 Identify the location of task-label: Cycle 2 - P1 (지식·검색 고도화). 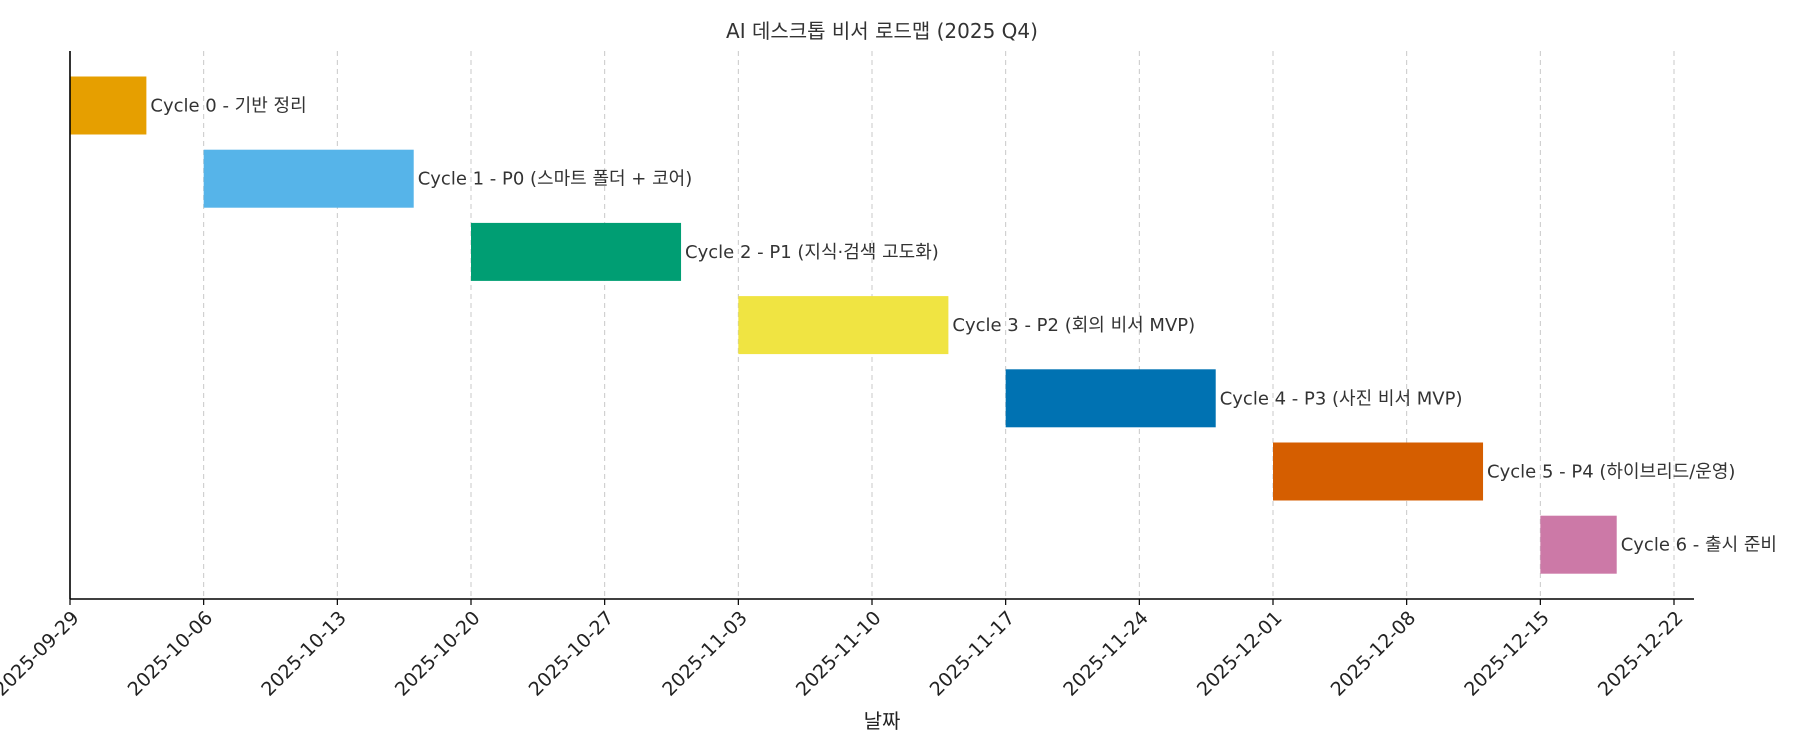
(812, 252).